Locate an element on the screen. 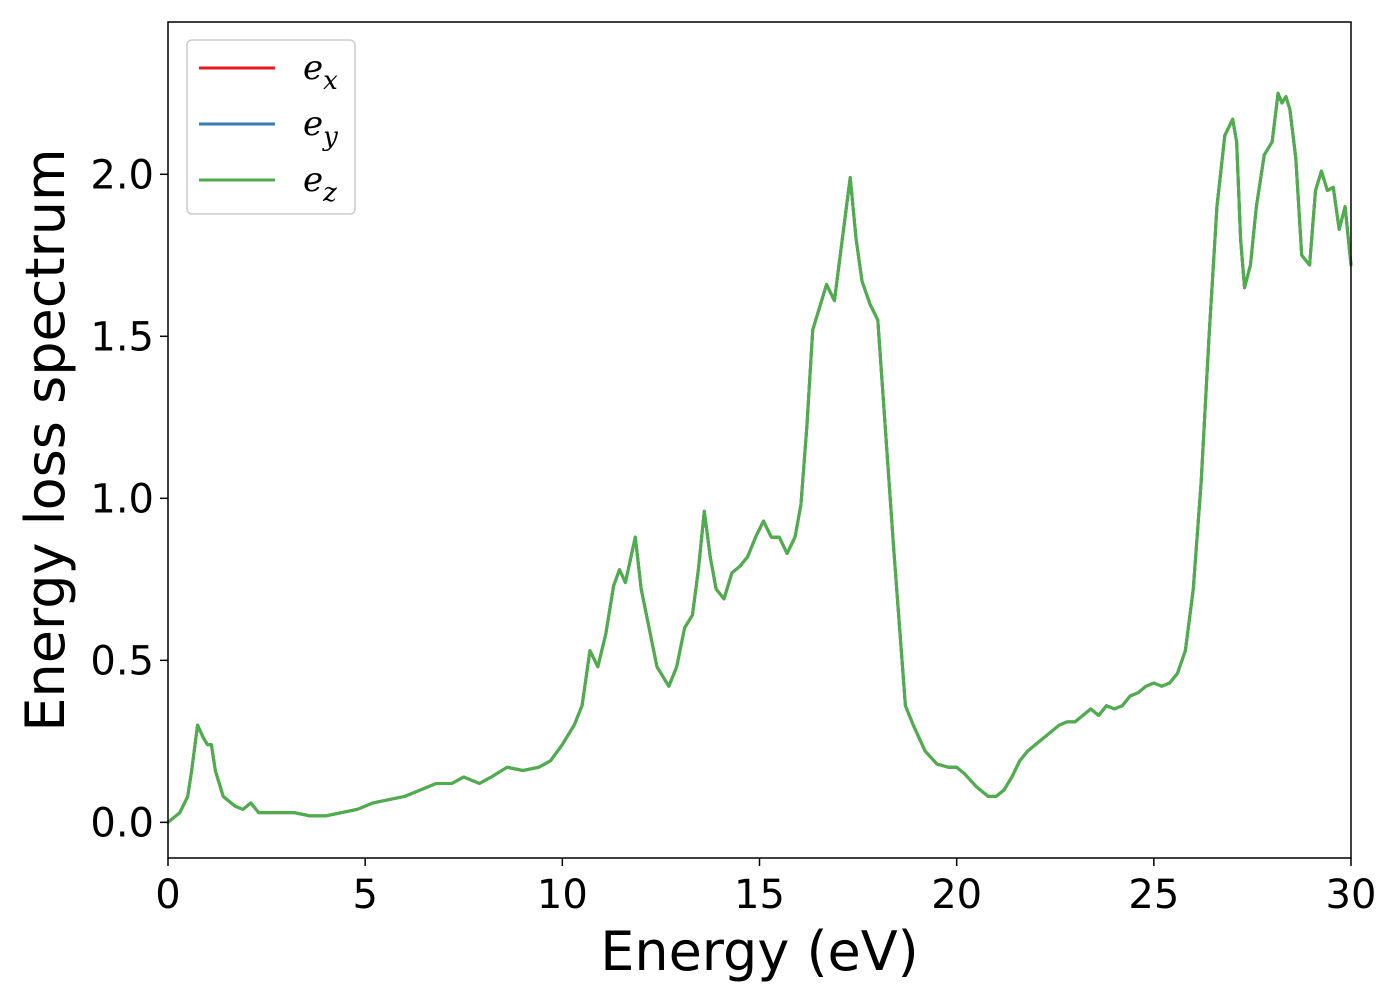 This screenshot has width=1400, height=1004. legend-label-e-x: ex is located at coordinates (320, 72).